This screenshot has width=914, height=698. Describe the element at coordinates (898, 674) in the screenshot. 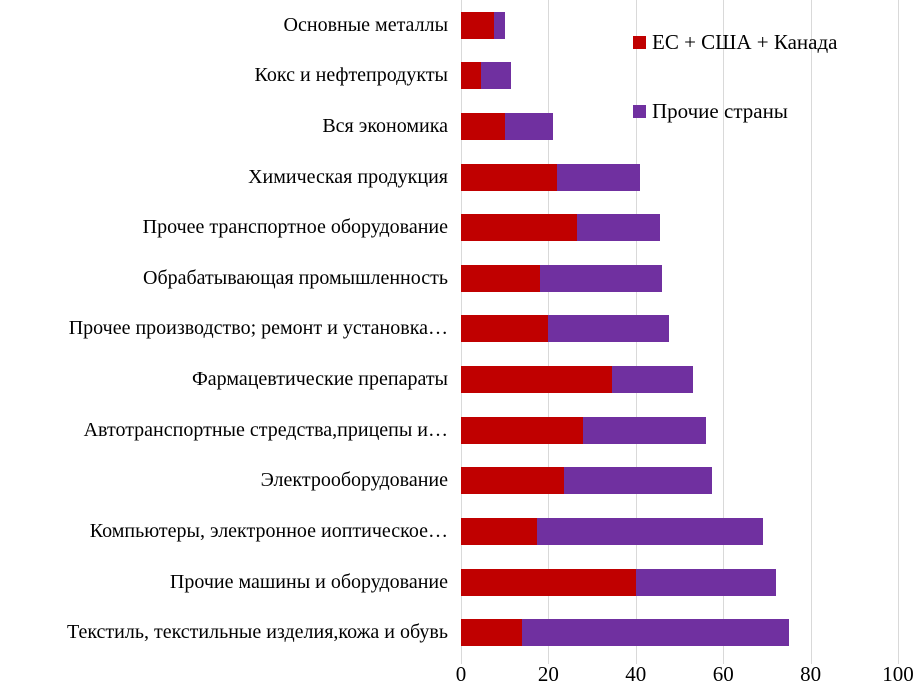

I see `x-tick-label: 100` at that location.